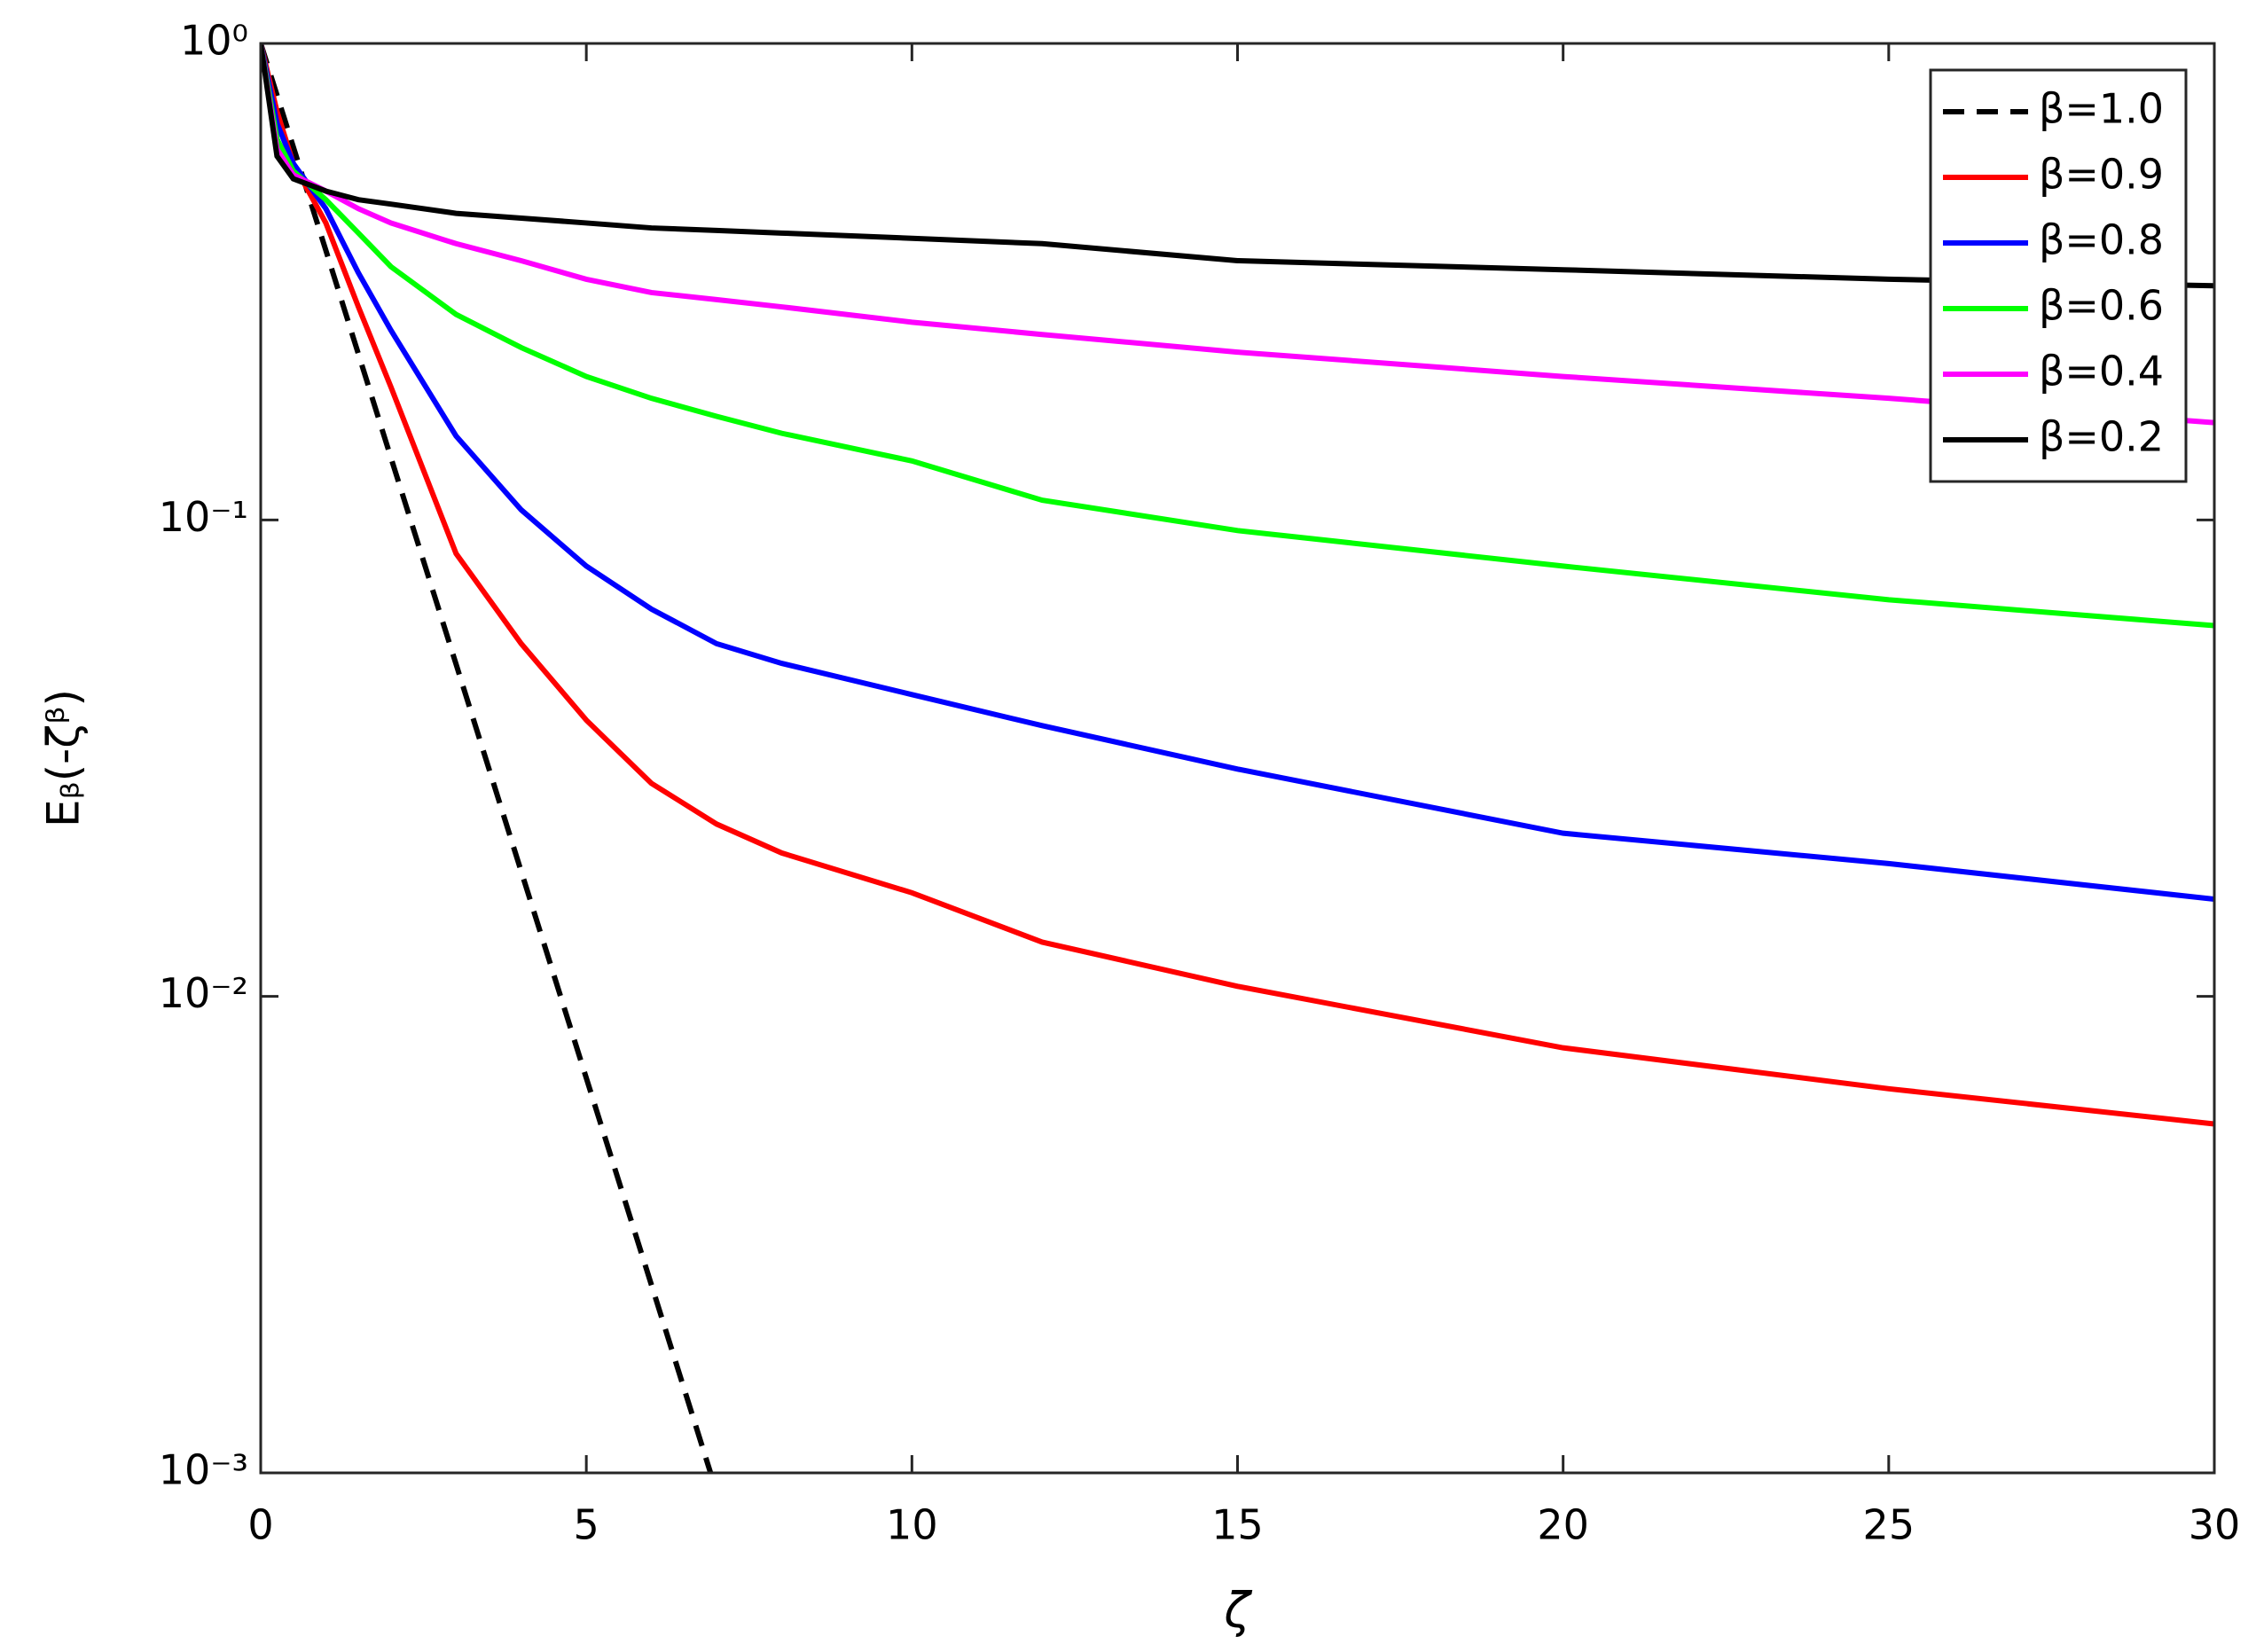 The image size is (2256, 1652). Describe the element at coordinates (2215, 1525) in the screenshot. I see `x-tick-label: 30` at that location.